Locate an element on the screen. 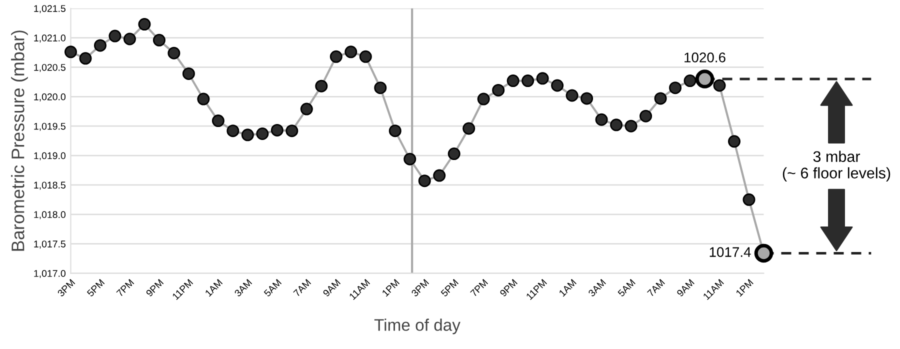 Image resolution: width=900 pixels, height=349 pixels. y-tick-label: 1,021.0 is located at coordinates (50, 38).